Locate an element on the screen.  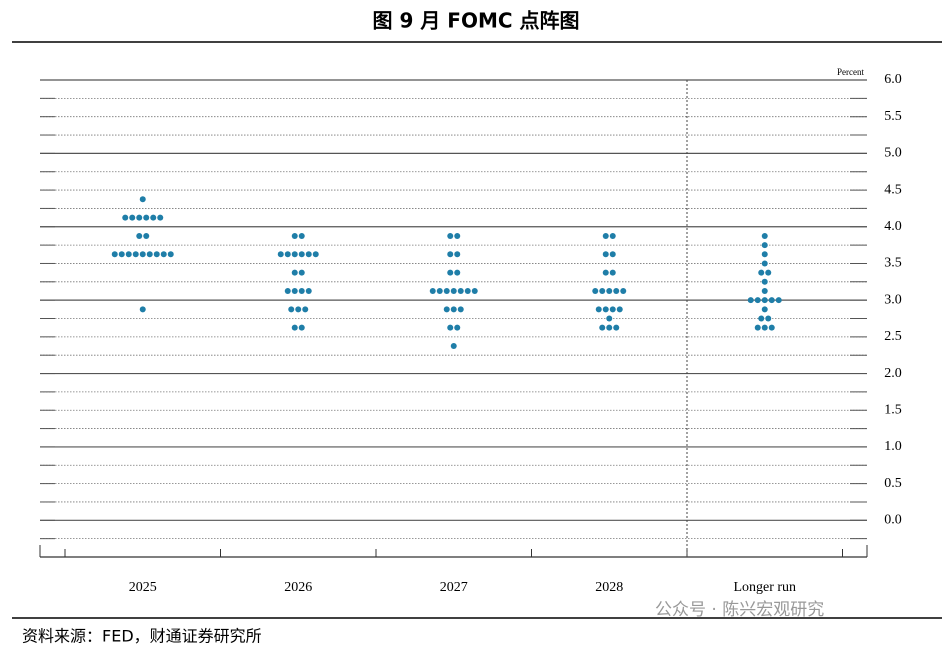
watermark: 公众号 · 陈兴宏观研究 is located at coordinates (739, 610).